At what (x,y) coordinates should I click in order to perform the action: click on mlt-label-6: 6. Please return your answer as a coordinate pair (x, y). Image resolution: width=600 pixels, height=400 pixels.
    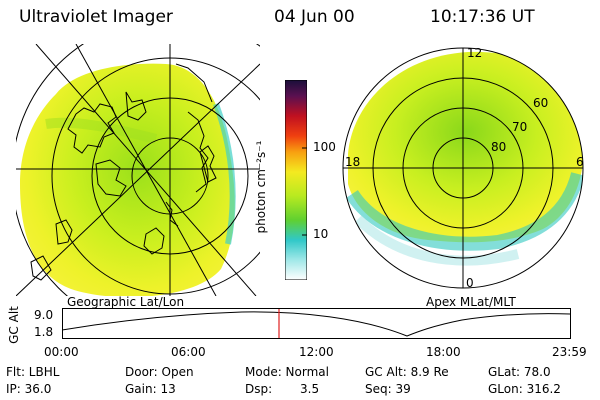
    Looking at the image, I should click on (580, 162).